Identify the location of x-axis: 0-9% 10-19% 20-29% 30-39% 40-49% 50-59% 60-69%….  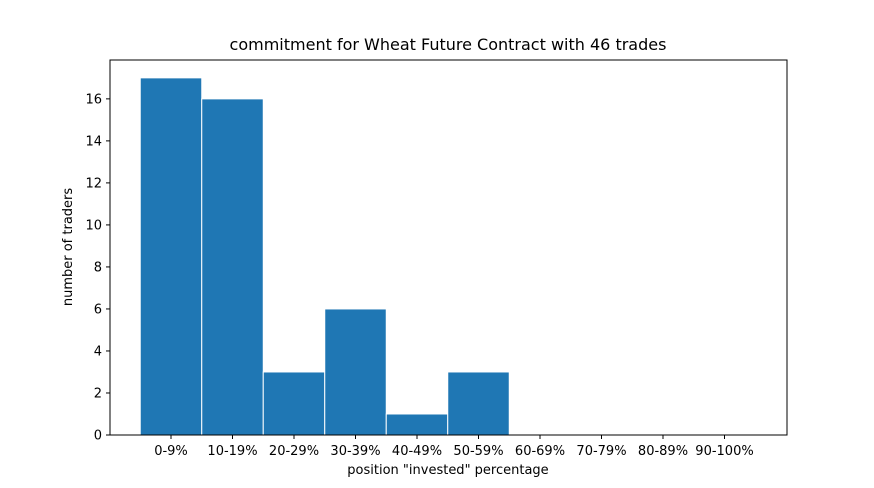
(454, 447).